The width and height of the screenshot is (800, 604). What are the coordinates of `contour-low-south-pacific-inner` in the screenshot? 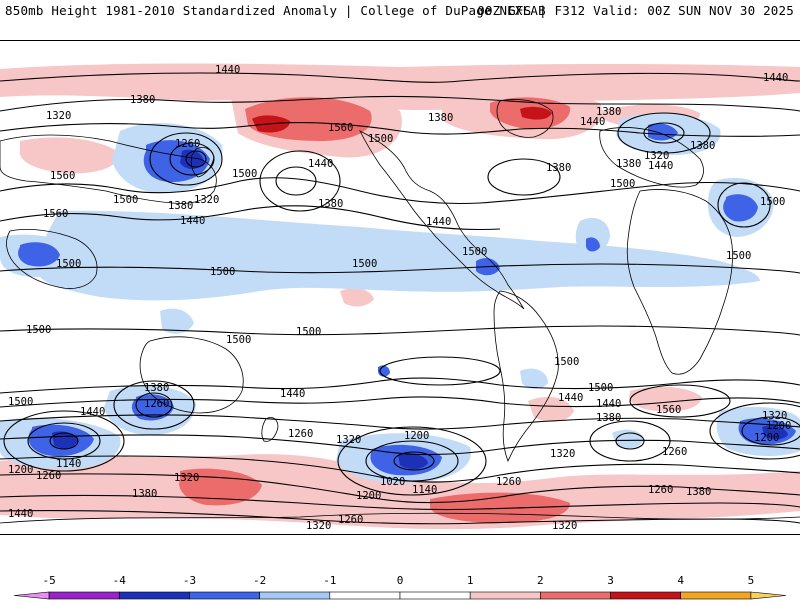 It's located at (414, 461).